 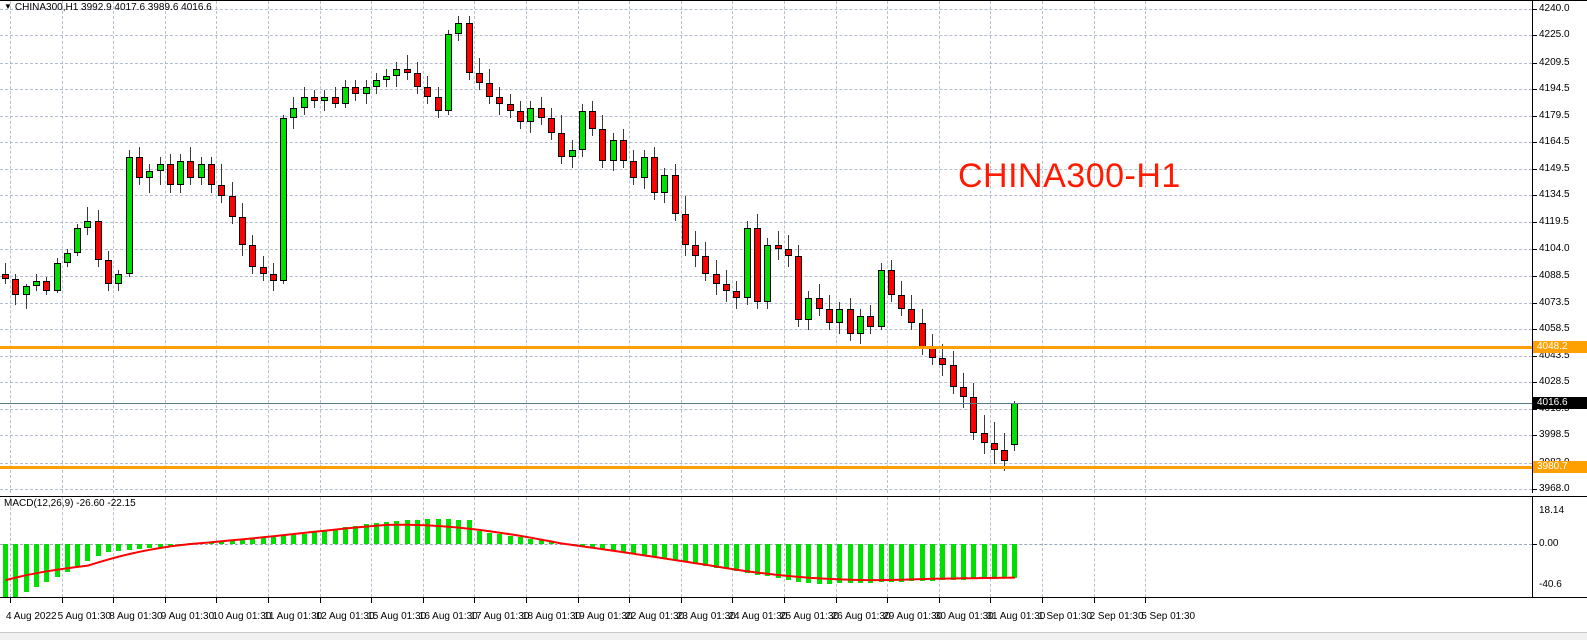 What do you see at coordinates (1560, 546) in the screenshot?
I see `macd-axis: 18.14 0.00 -40.6` at bounding box center [1560, 546].